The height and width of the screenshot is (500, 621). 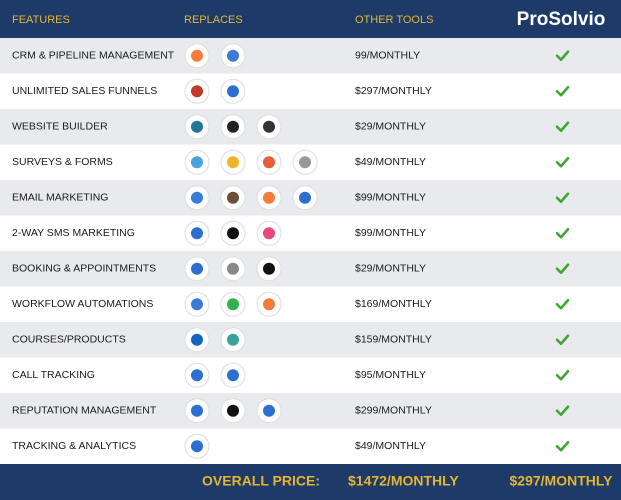 What do you see at coordinates (390, 375) in the screenshot?
I see `price: $95/MONTHLY` at bounding box center [390, 375].